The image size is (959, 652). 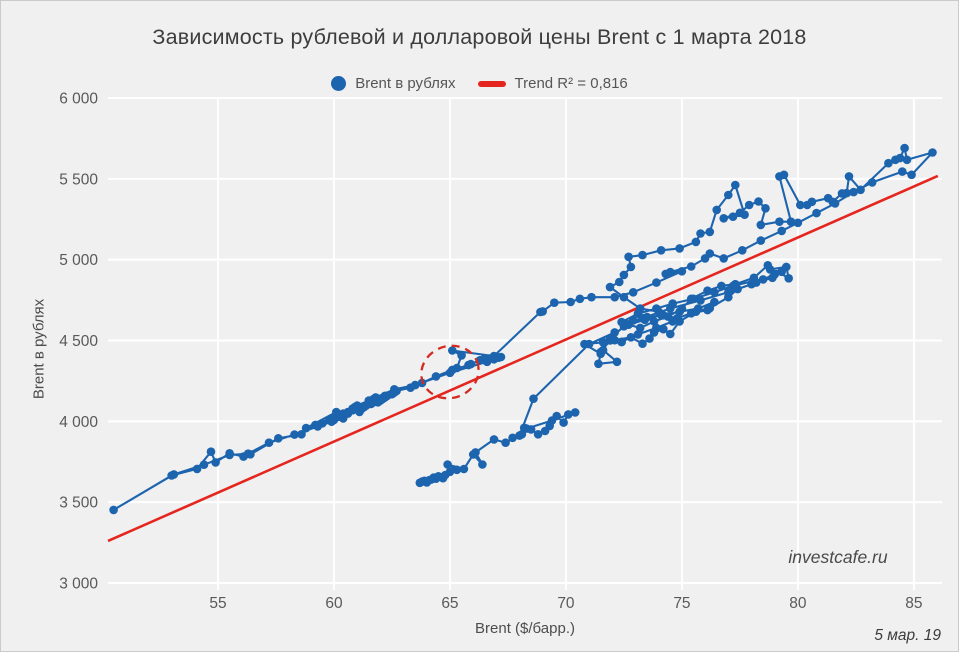 I want to click on annotation-ellipse, so click(x=450, y=372).